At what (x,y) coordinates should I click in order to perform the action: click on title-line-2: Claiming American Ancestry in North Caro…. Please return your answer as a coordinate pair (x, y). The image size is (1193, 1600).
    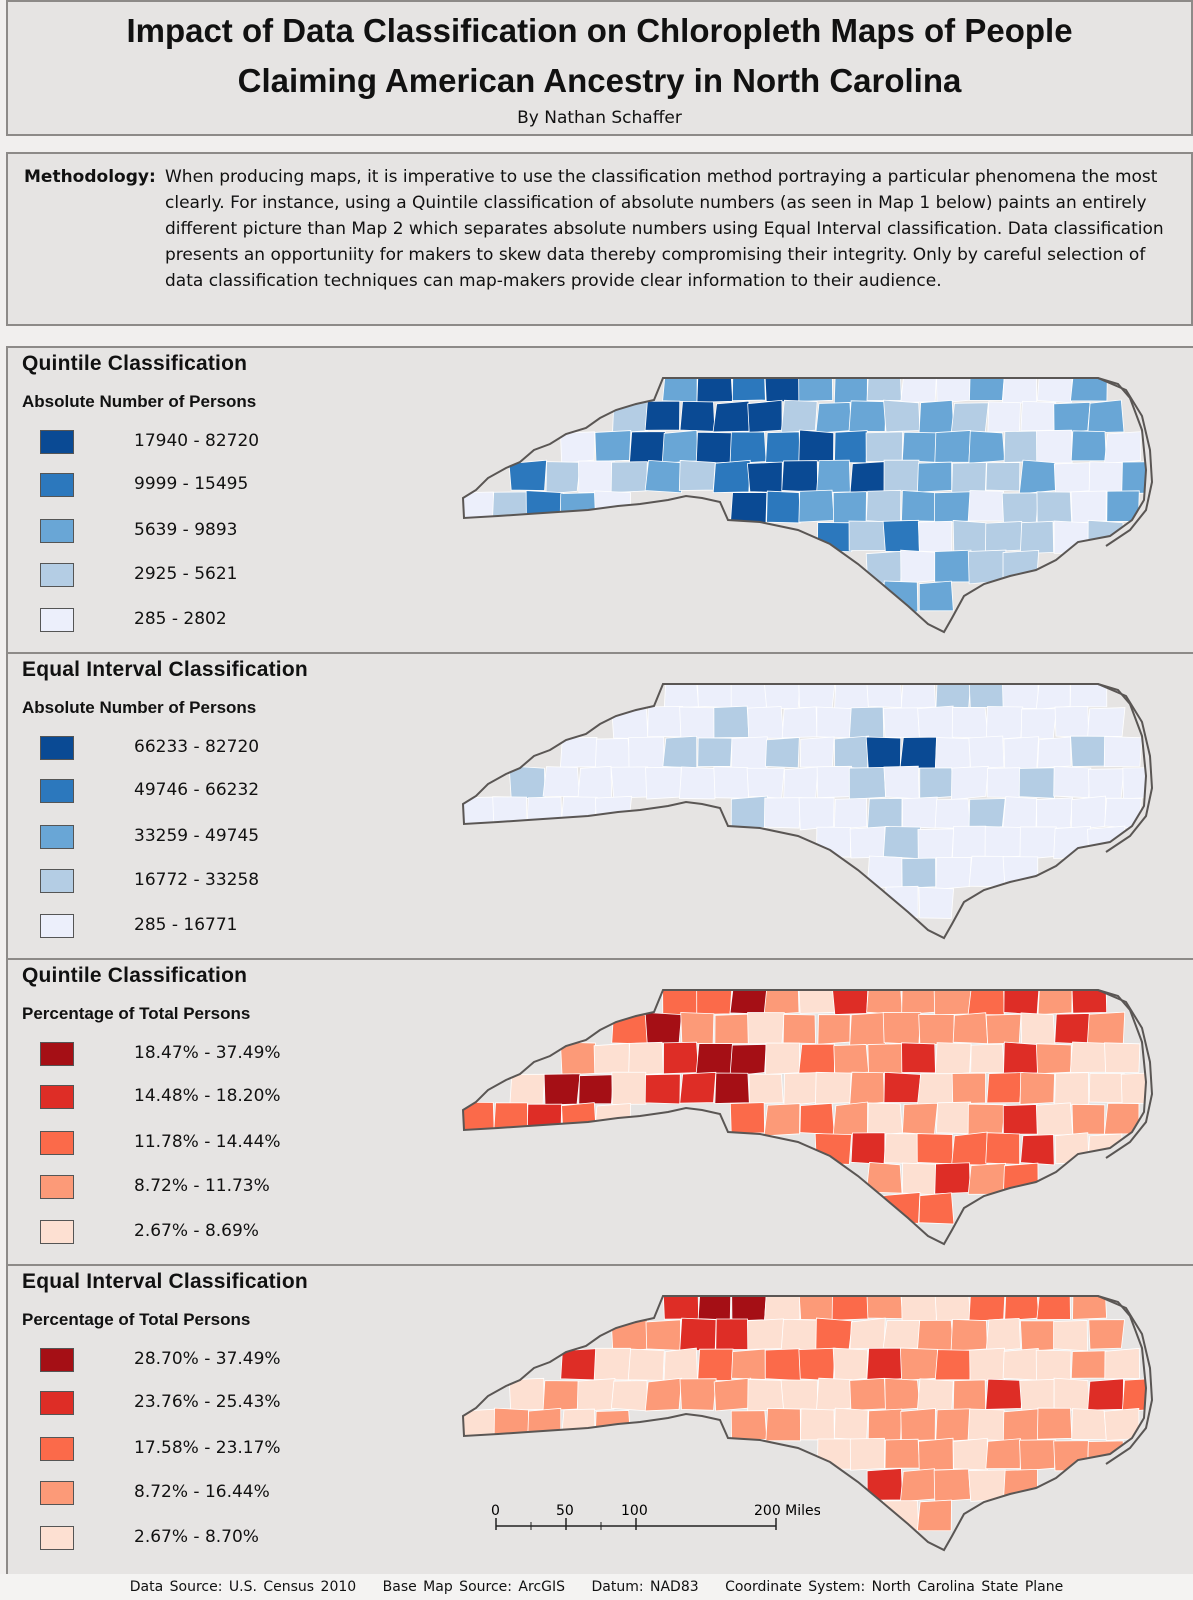
    Looking at the image, I should click on (599, 80).